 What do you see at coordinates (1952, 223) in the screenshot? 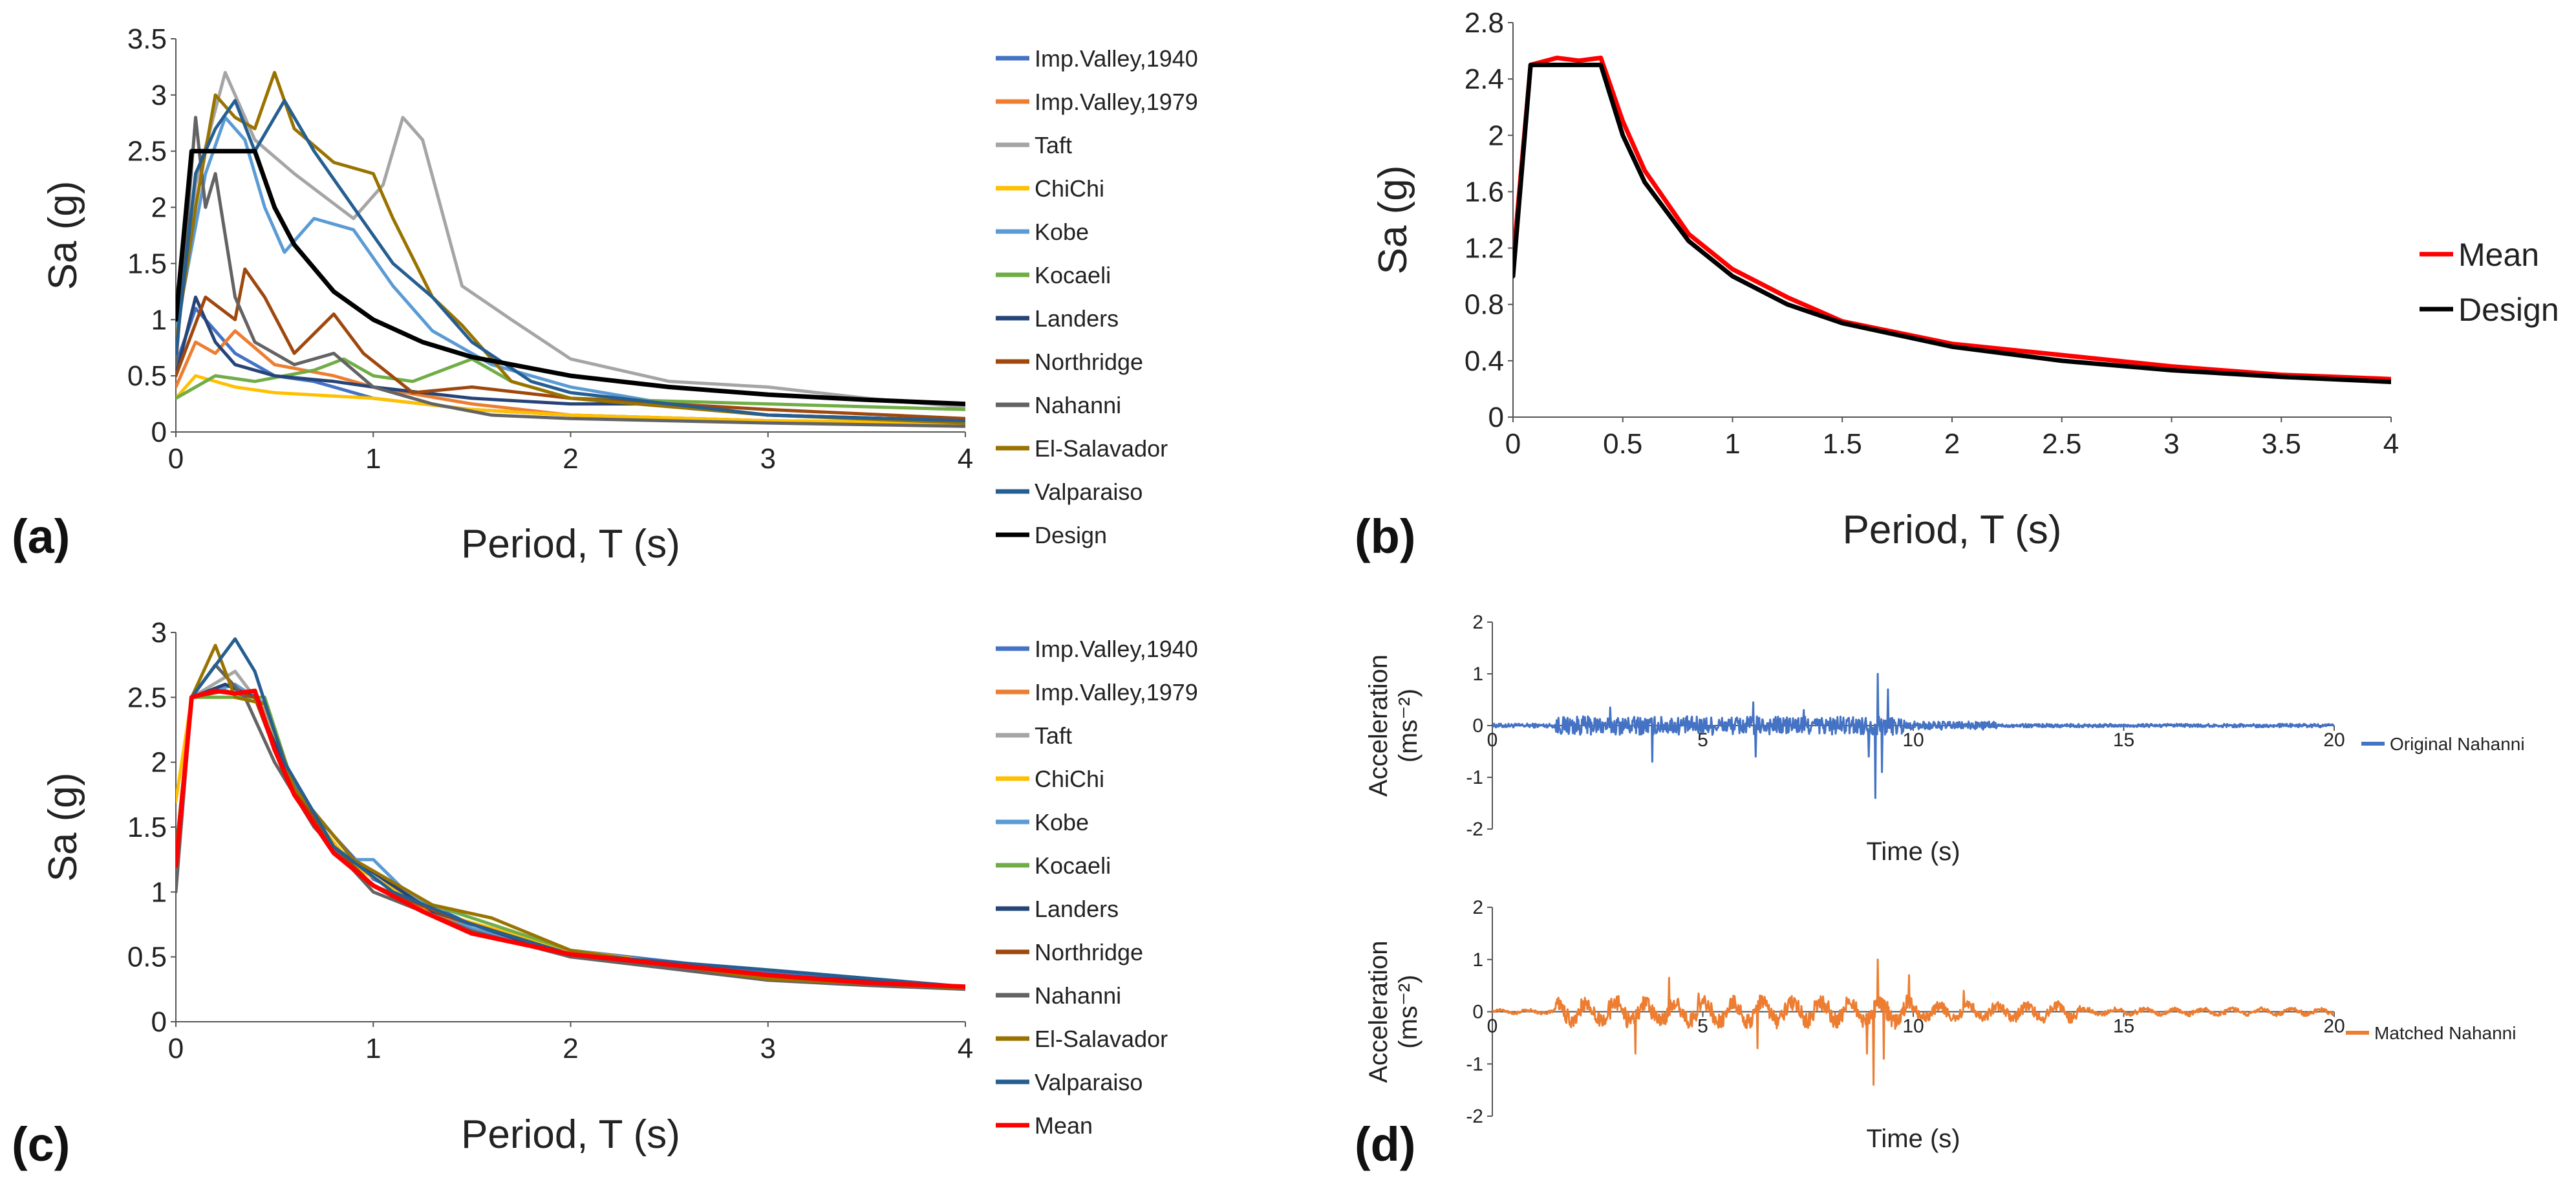
I see `series-line-design` at bounding box center [1952, 223].